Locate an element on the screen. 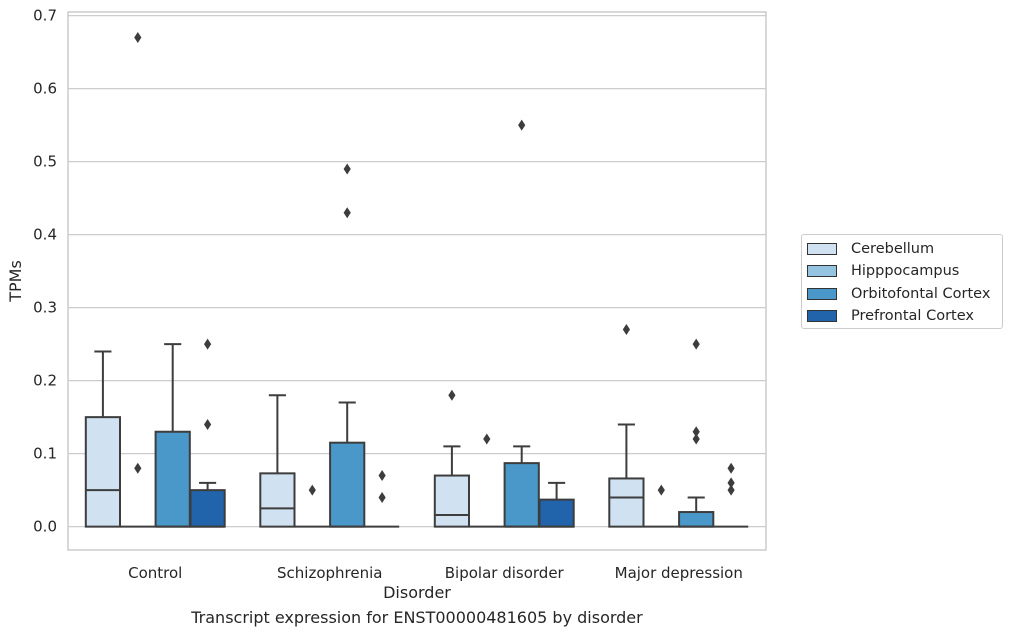 The height and width of the screenshot is (637, 1014). y-tick-label: 0.7 is located at coordinates (45, 16).